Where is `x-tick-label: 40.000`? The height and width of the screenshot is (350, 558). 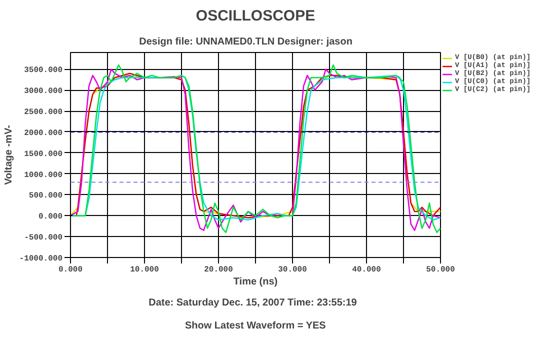
x-tick-label: 40.000 is located at coordinates (367, 270).